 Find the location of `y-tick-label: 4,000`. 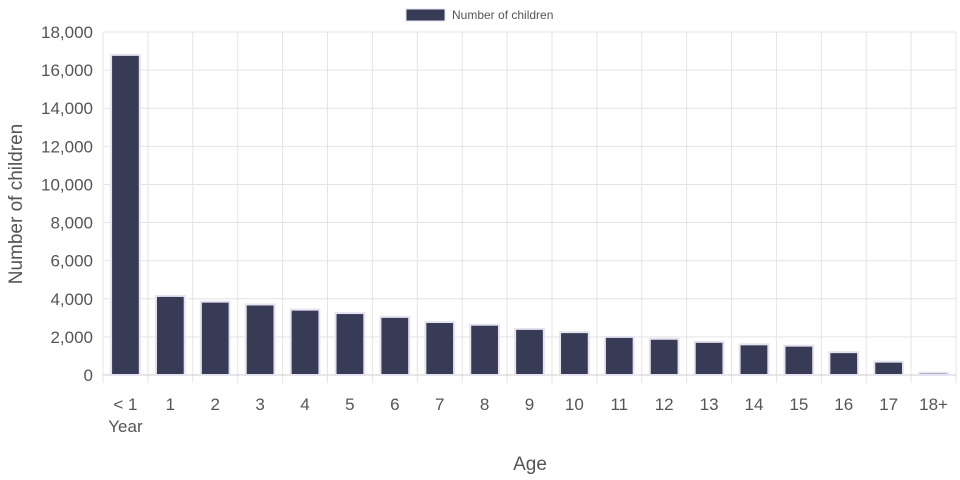

y-tick-label: 4,000 is located at coordinates (71, 299).